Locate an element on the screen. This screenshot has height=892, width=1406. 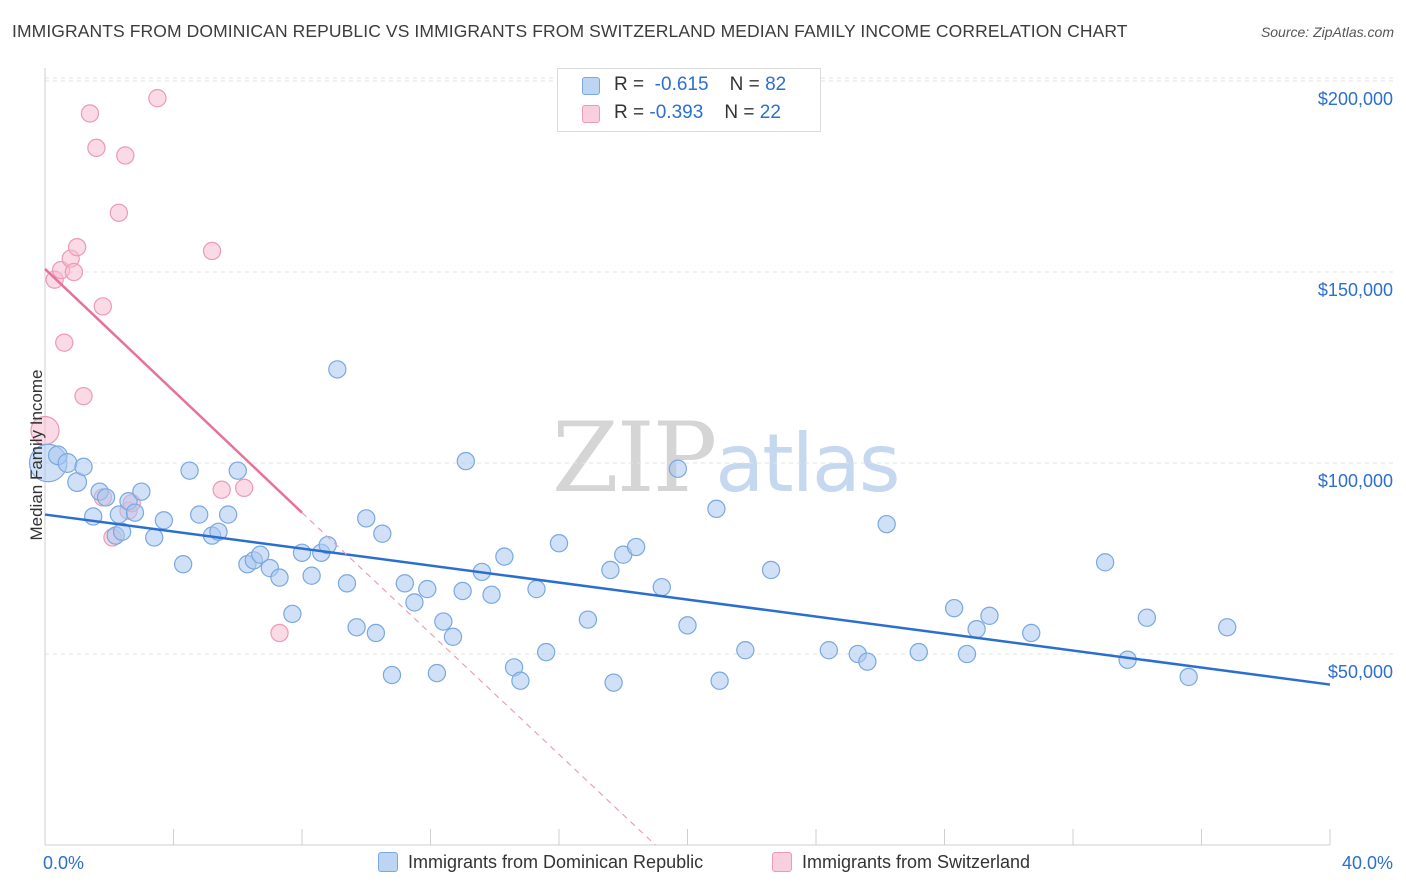
switzerland-trend-extension is located at coordinates (478, 679).